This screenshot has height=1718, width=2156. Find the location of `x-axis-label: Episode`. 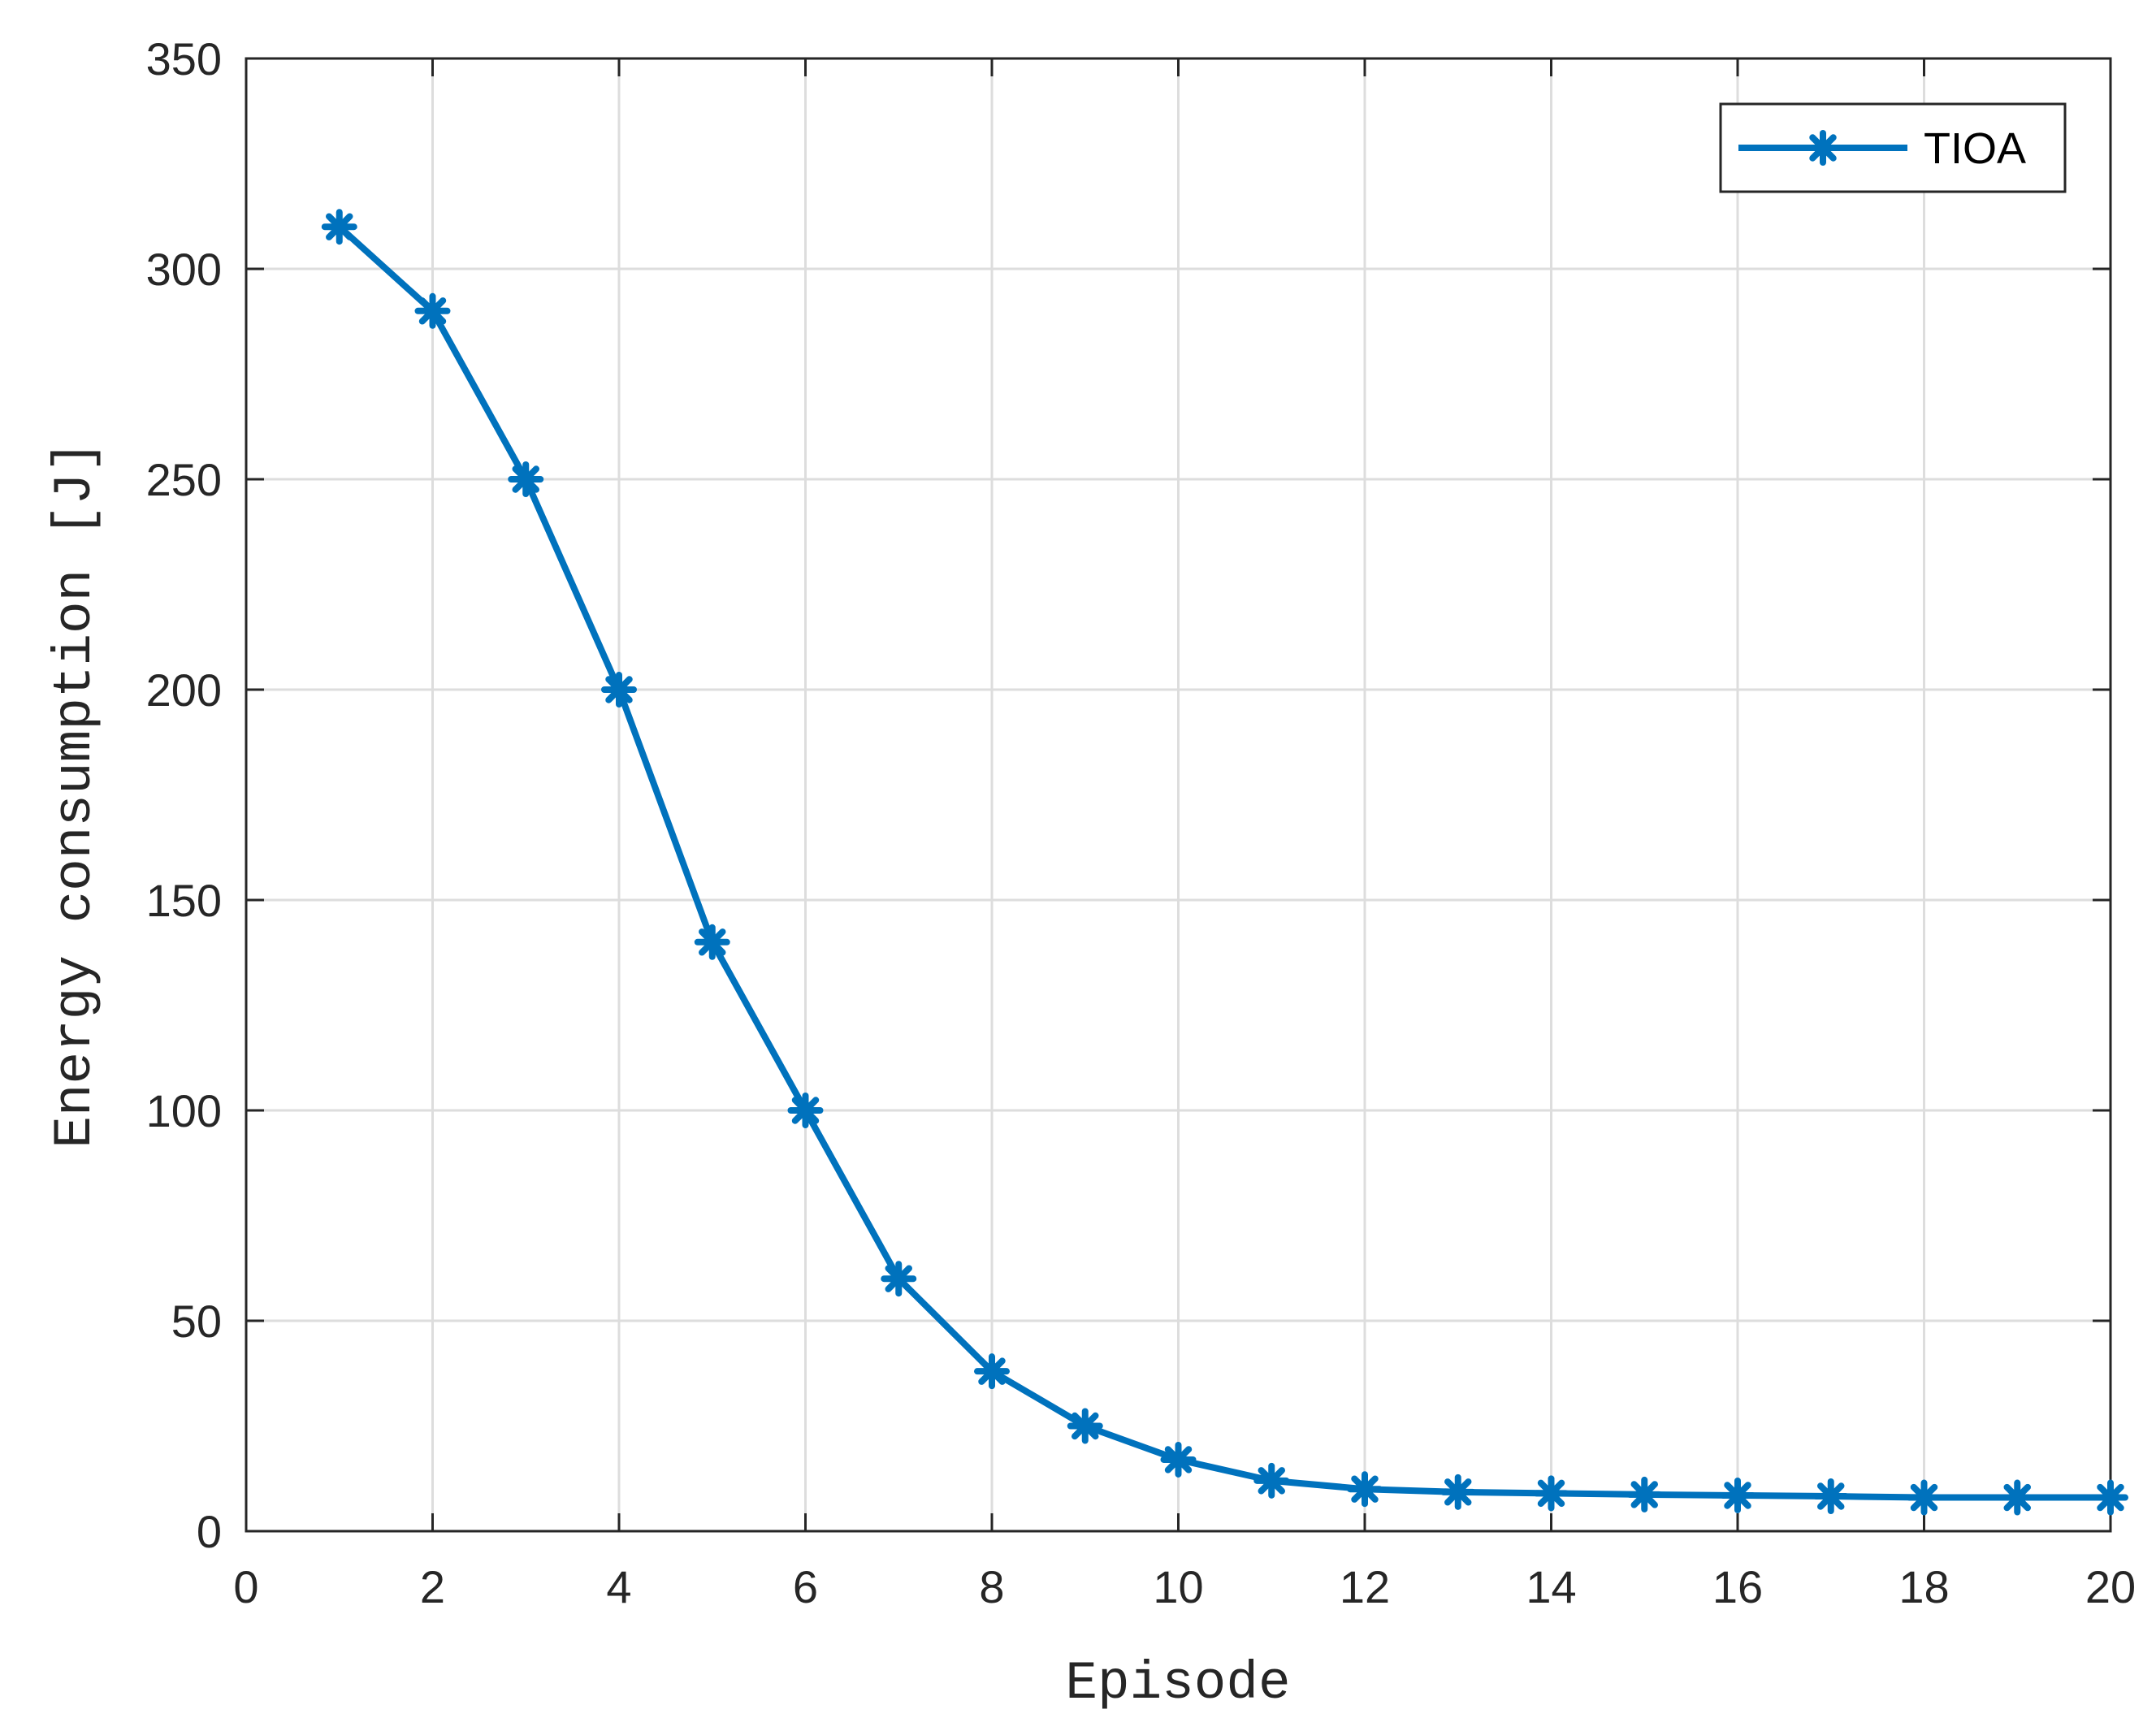

x-axis-label: Episode is located at coordinates (1178, 1683).